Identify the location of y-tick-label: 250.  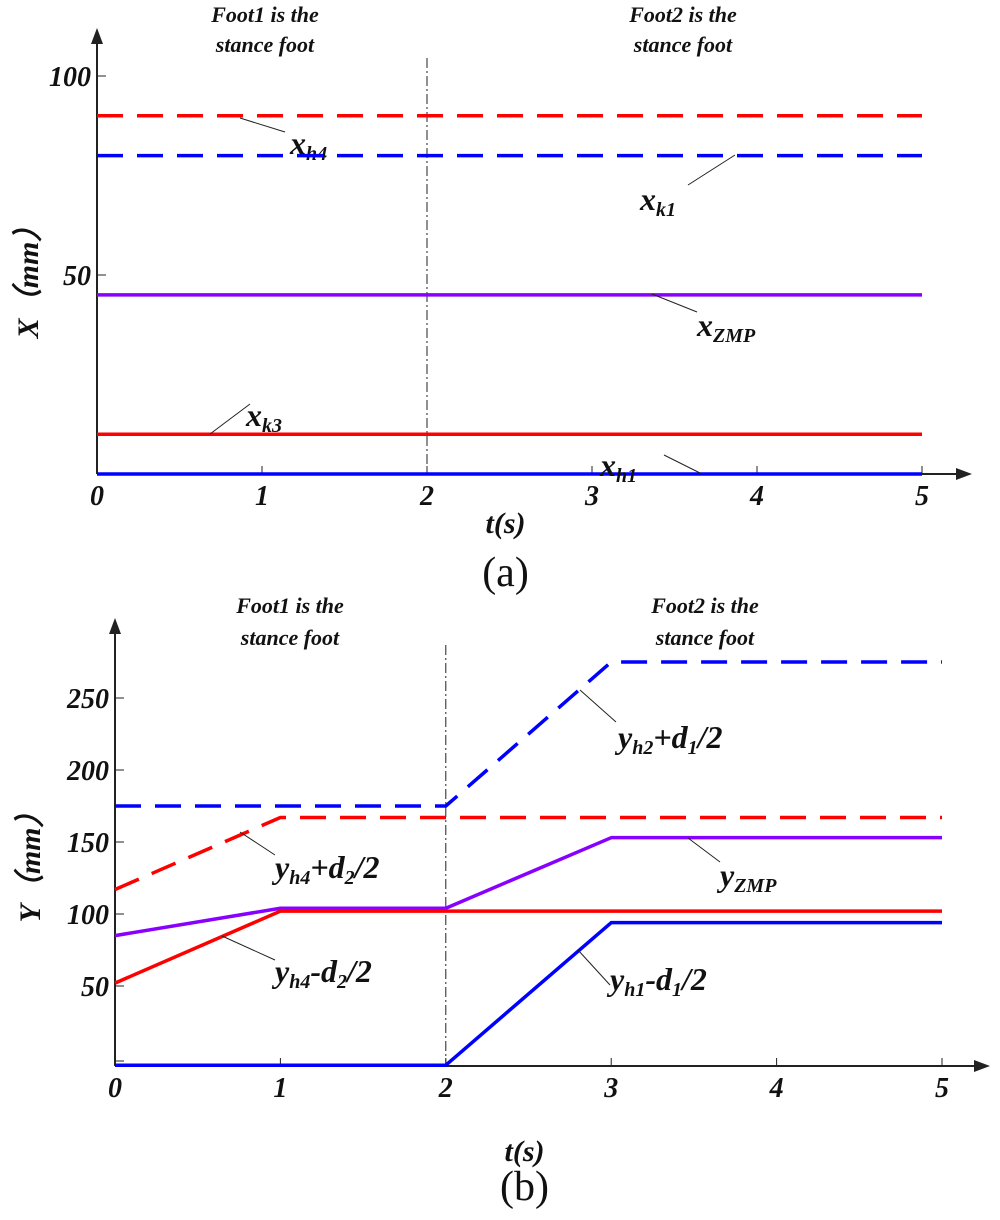
(87, 699).